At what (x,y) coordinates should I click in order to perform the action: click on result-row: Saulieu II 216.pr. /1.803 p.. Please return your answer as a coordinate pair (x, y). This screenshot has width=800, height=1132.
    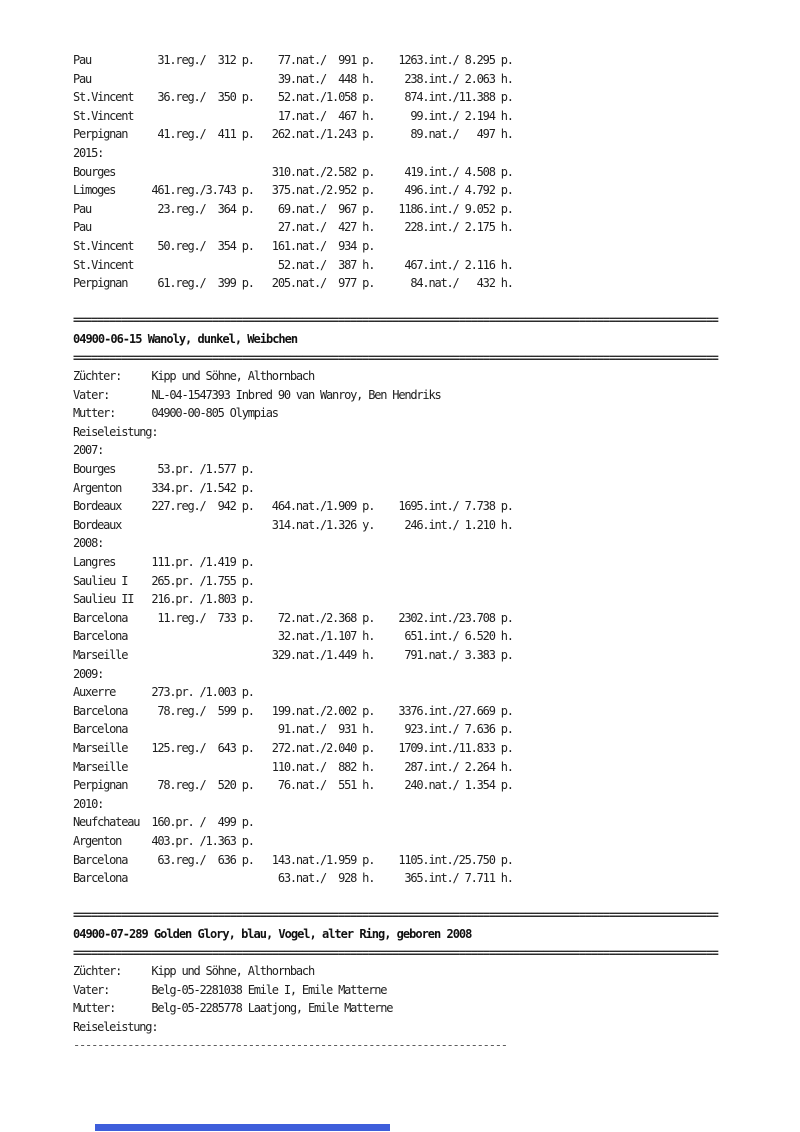
    Looking at the image, I should click on (164, 599).